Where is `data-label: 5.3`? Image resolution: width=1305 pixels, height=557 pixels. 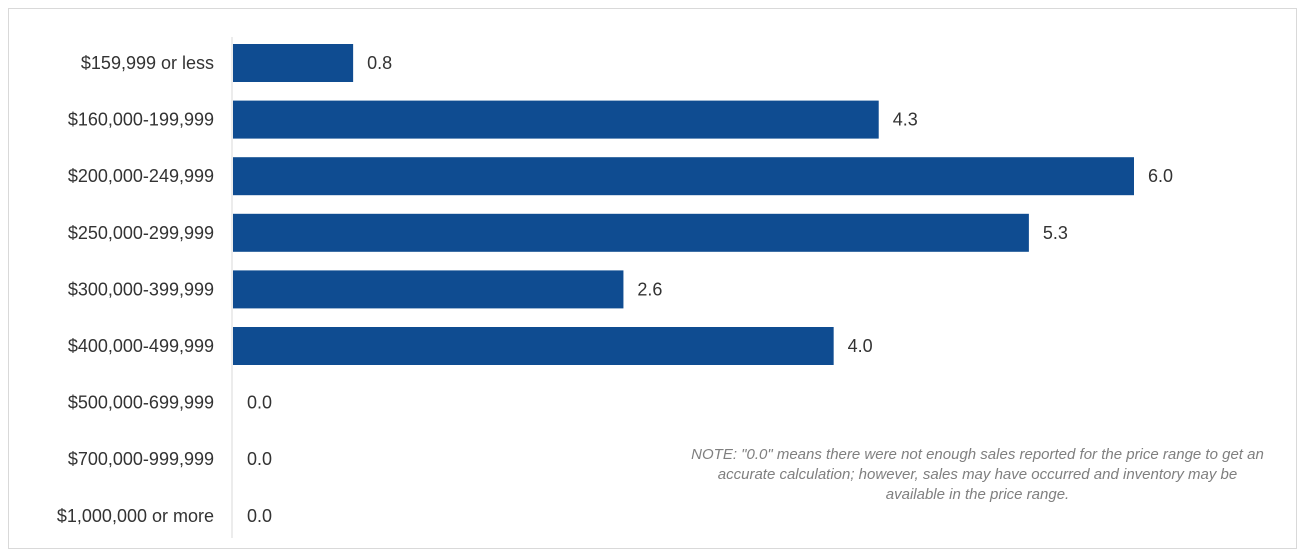 data-label: 5.3 is located at coordinates (1055, 233).